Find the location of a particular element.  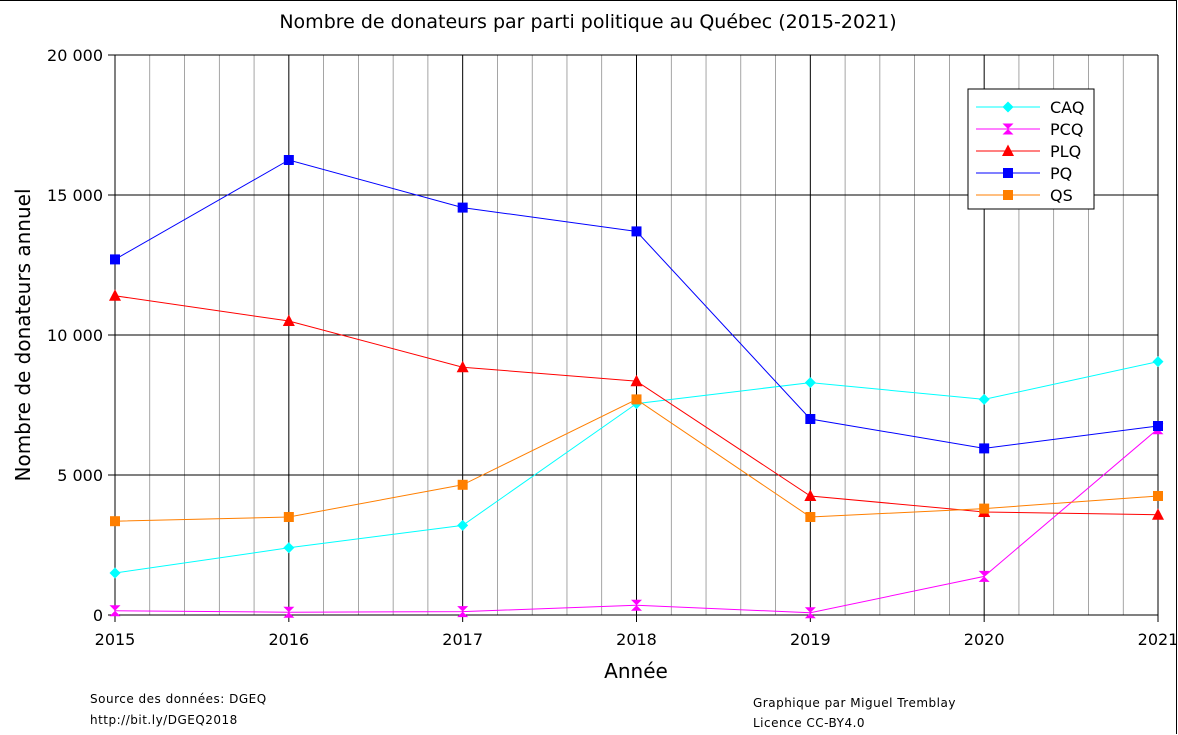

author-credit: Graphique par Miguel Tremblay is located at coordinates (854, 703).